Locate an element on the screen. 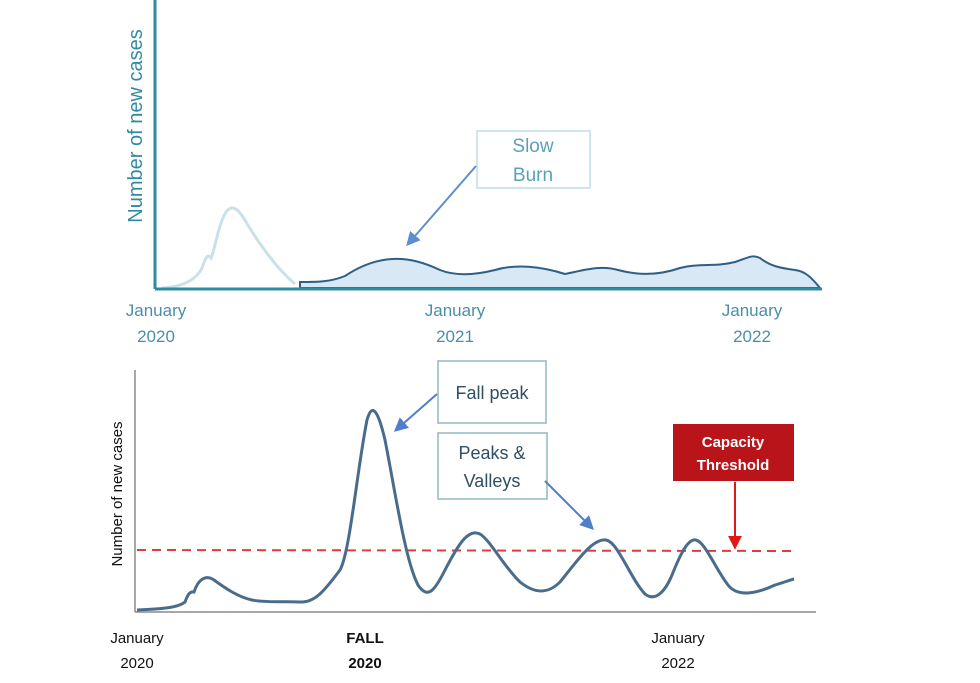  bottom-x-tick-label-3-line1: January is located at coordinates (678, 638).